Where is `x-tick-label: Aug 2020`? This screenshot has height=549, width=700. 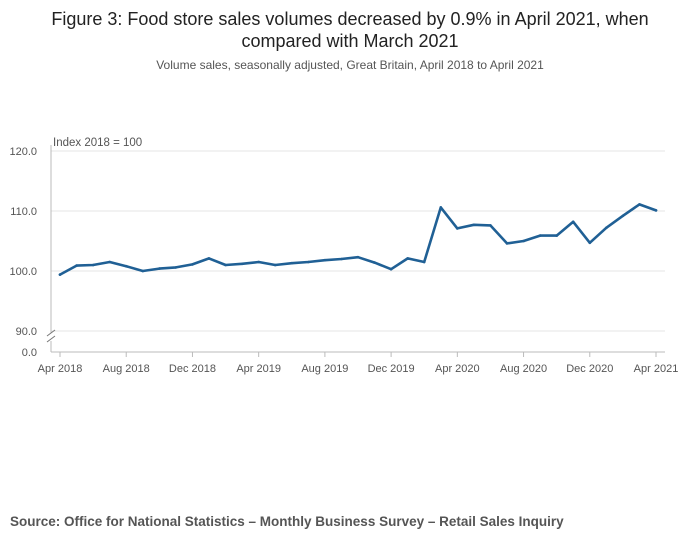
x-tick-label: Aug 2020 is located at coordinates (523, 369).